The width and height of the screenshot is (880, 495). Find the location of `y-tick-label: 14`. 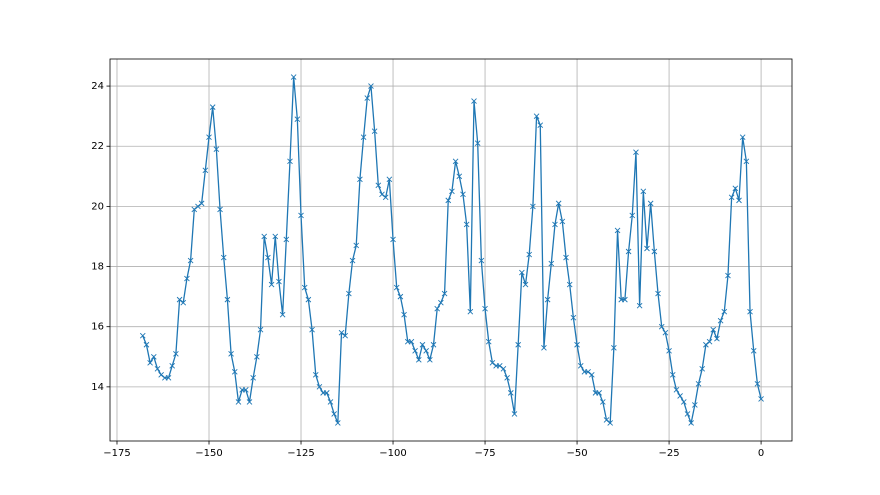

y-tick-label: 14 is located at coordinates (97, 387).